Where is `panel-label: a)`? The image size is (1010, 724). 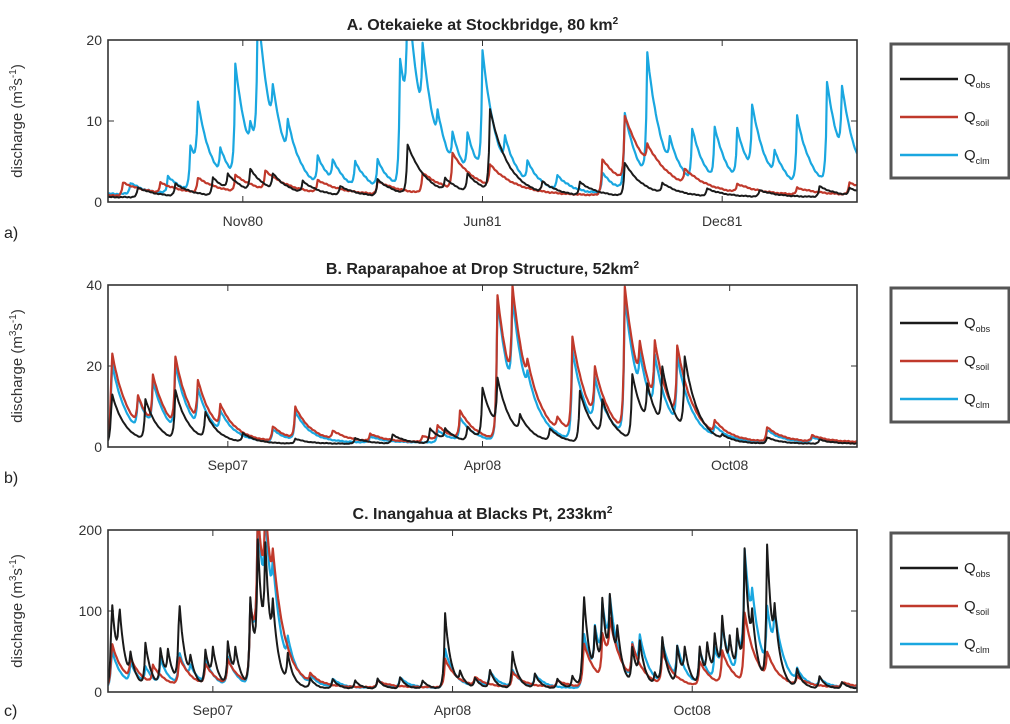 panel-label: a) is located at coordinates (11, 233).